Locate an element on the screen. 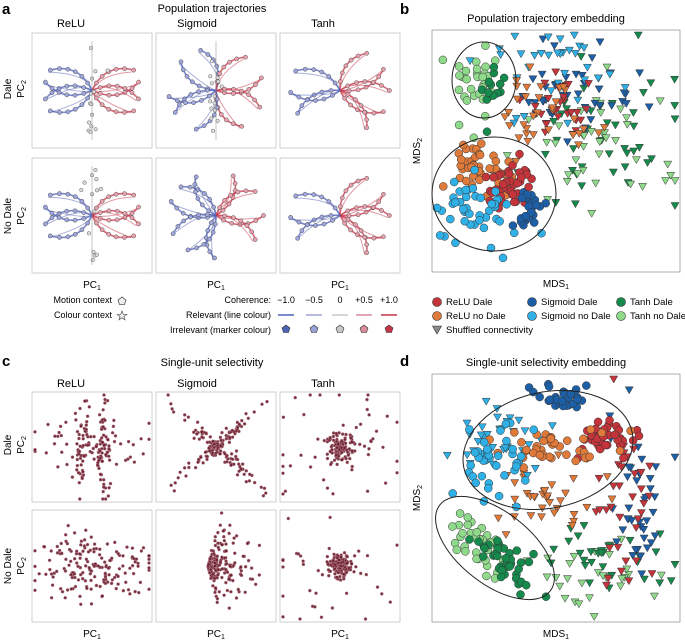 Image resolution: width=685 pixels, height=643 pixels. pentagon-swatch-icon is located at coordinates (364, 328).